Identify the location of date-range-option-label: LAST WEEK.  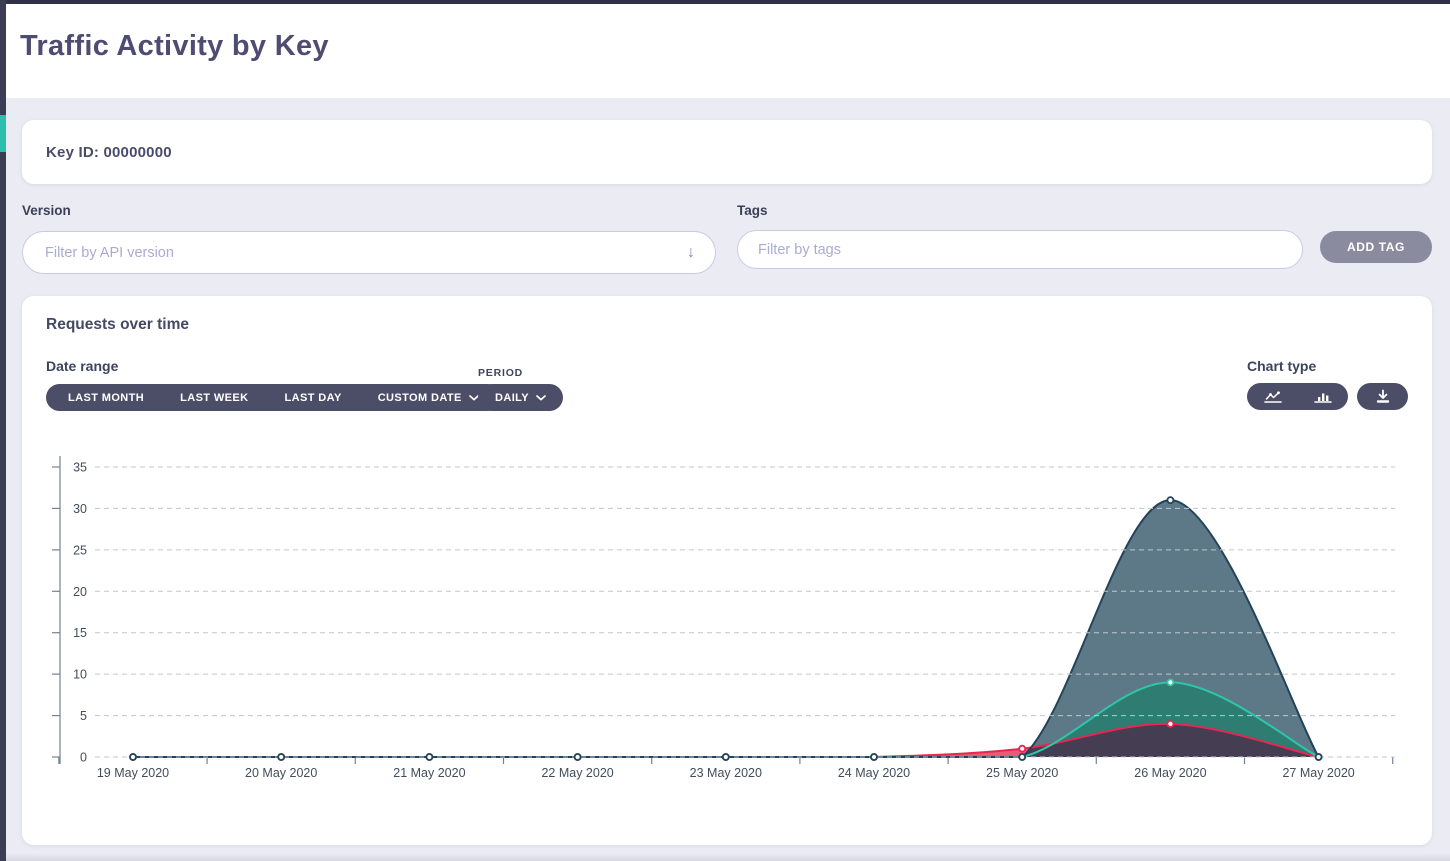
(214, 397).